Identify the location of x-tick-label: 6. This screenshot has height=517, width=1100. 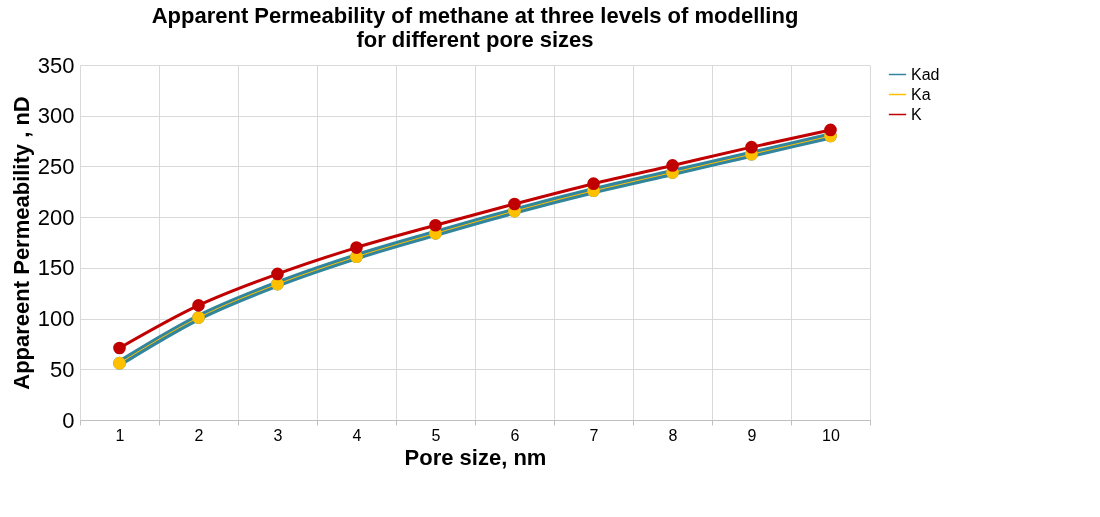
(515, 435).